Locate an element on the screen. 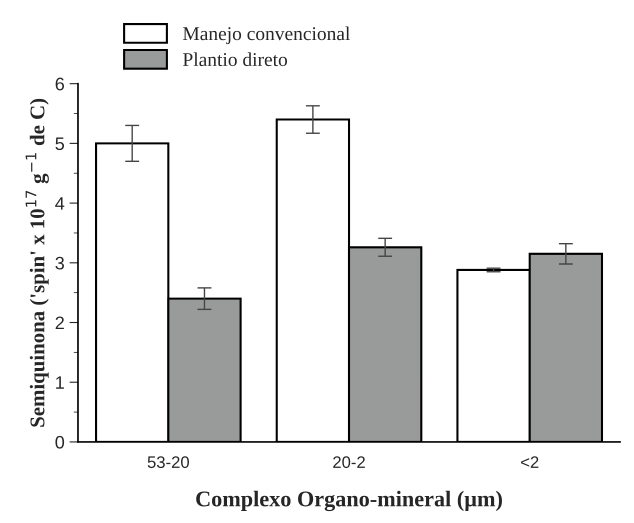 This screenshot has height=523, width=634. y-axis-title: Semiquinona ('spin' x 10$^{17}$ g$^{−1}$ de C) is located at coordinates (37, 262).